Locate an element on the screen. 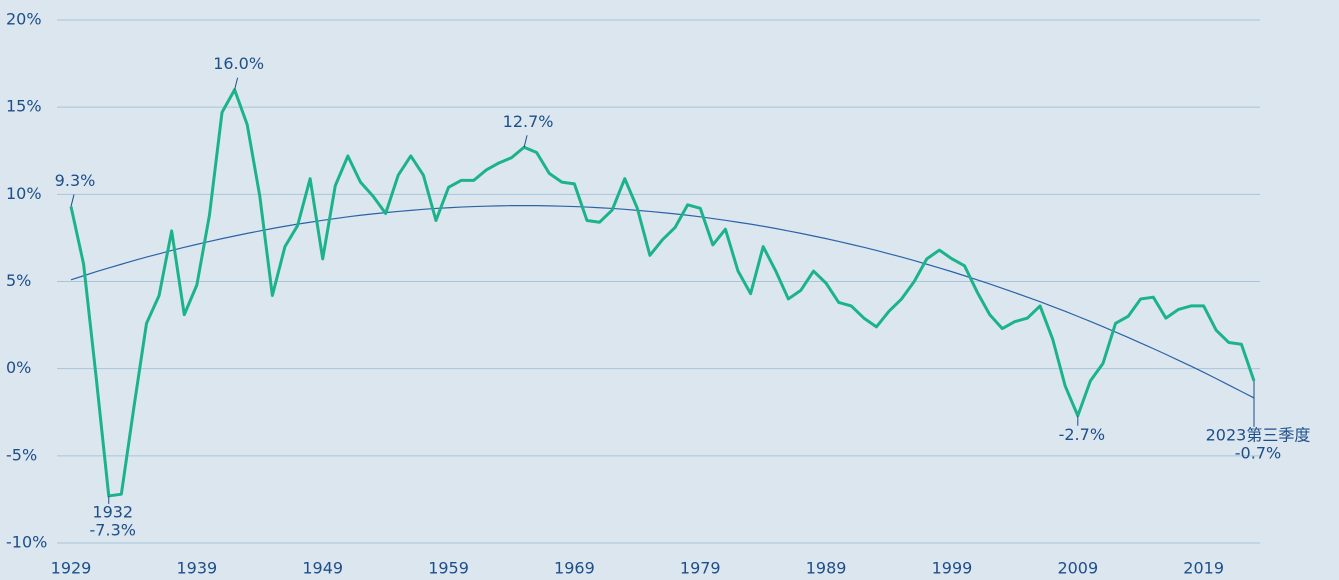 The height and width of the screenshot is (580, 1339). data-label: -2.7% is located at coordinates (1082, 434).